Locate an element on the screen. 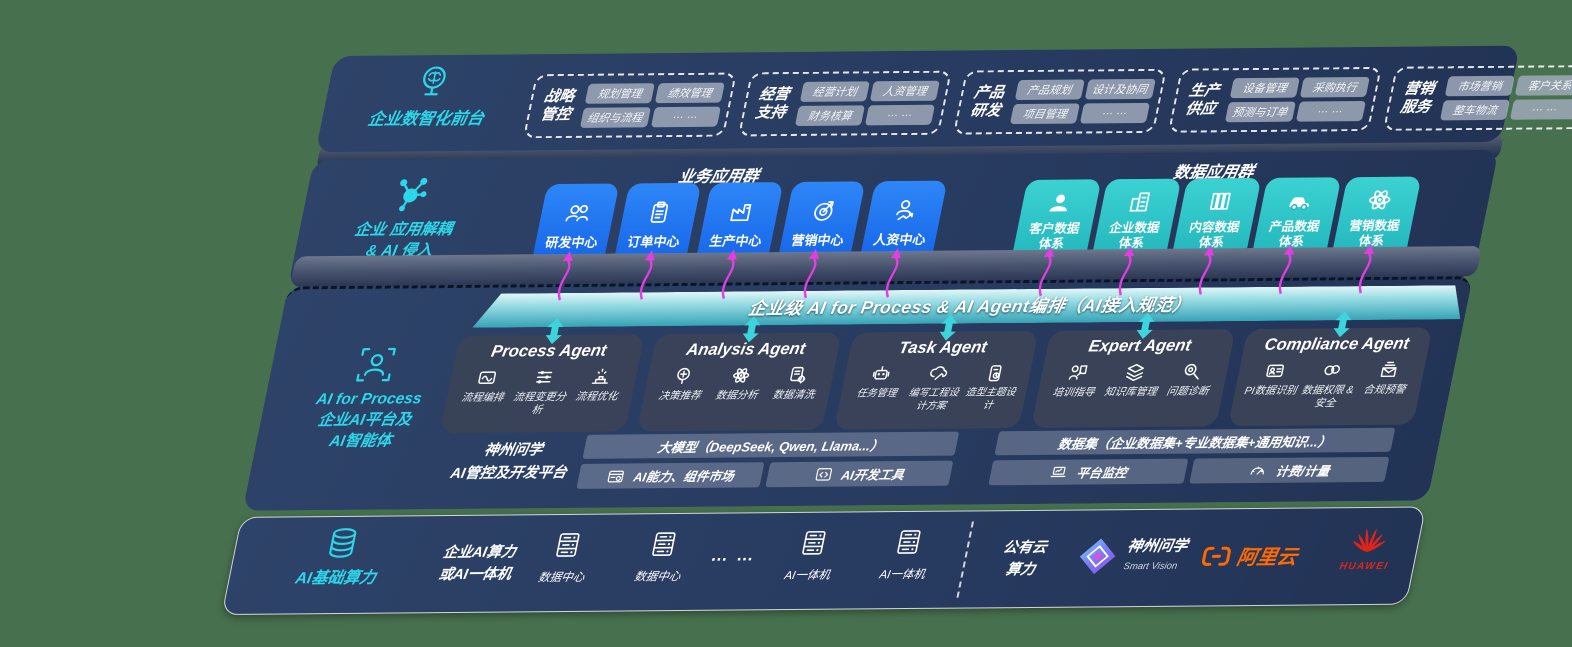  training-icon is located at coordinates (1078, 372).